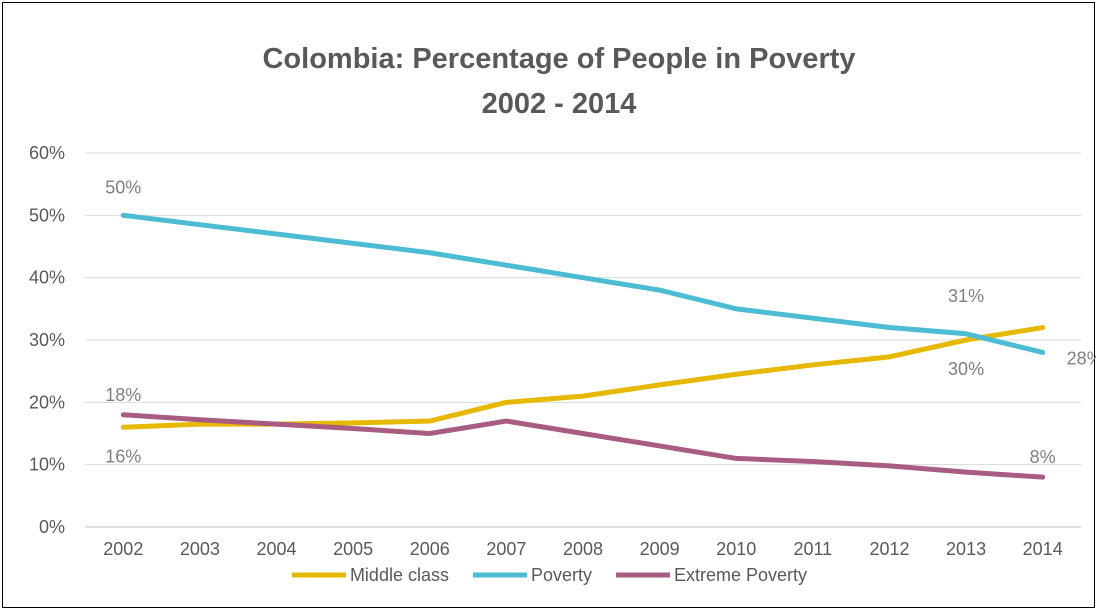  What do you see at coordinates (559, 104) in the screenshot?
I see `chart-title-line-2: 2002 - 2014` at bounding box center [559, 104].